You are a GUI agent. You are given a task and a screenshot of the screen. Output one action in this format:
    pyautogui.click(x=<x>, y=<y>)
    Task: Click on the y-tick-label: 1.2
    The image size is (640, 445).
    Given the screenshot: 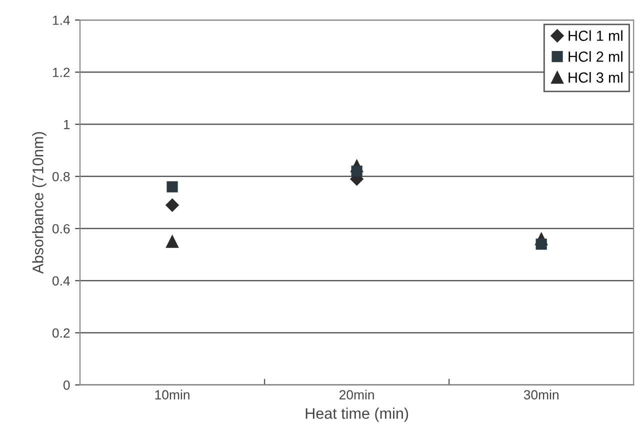 What is the action you would take?
    pyautogui.click(x=61, y=72)
    